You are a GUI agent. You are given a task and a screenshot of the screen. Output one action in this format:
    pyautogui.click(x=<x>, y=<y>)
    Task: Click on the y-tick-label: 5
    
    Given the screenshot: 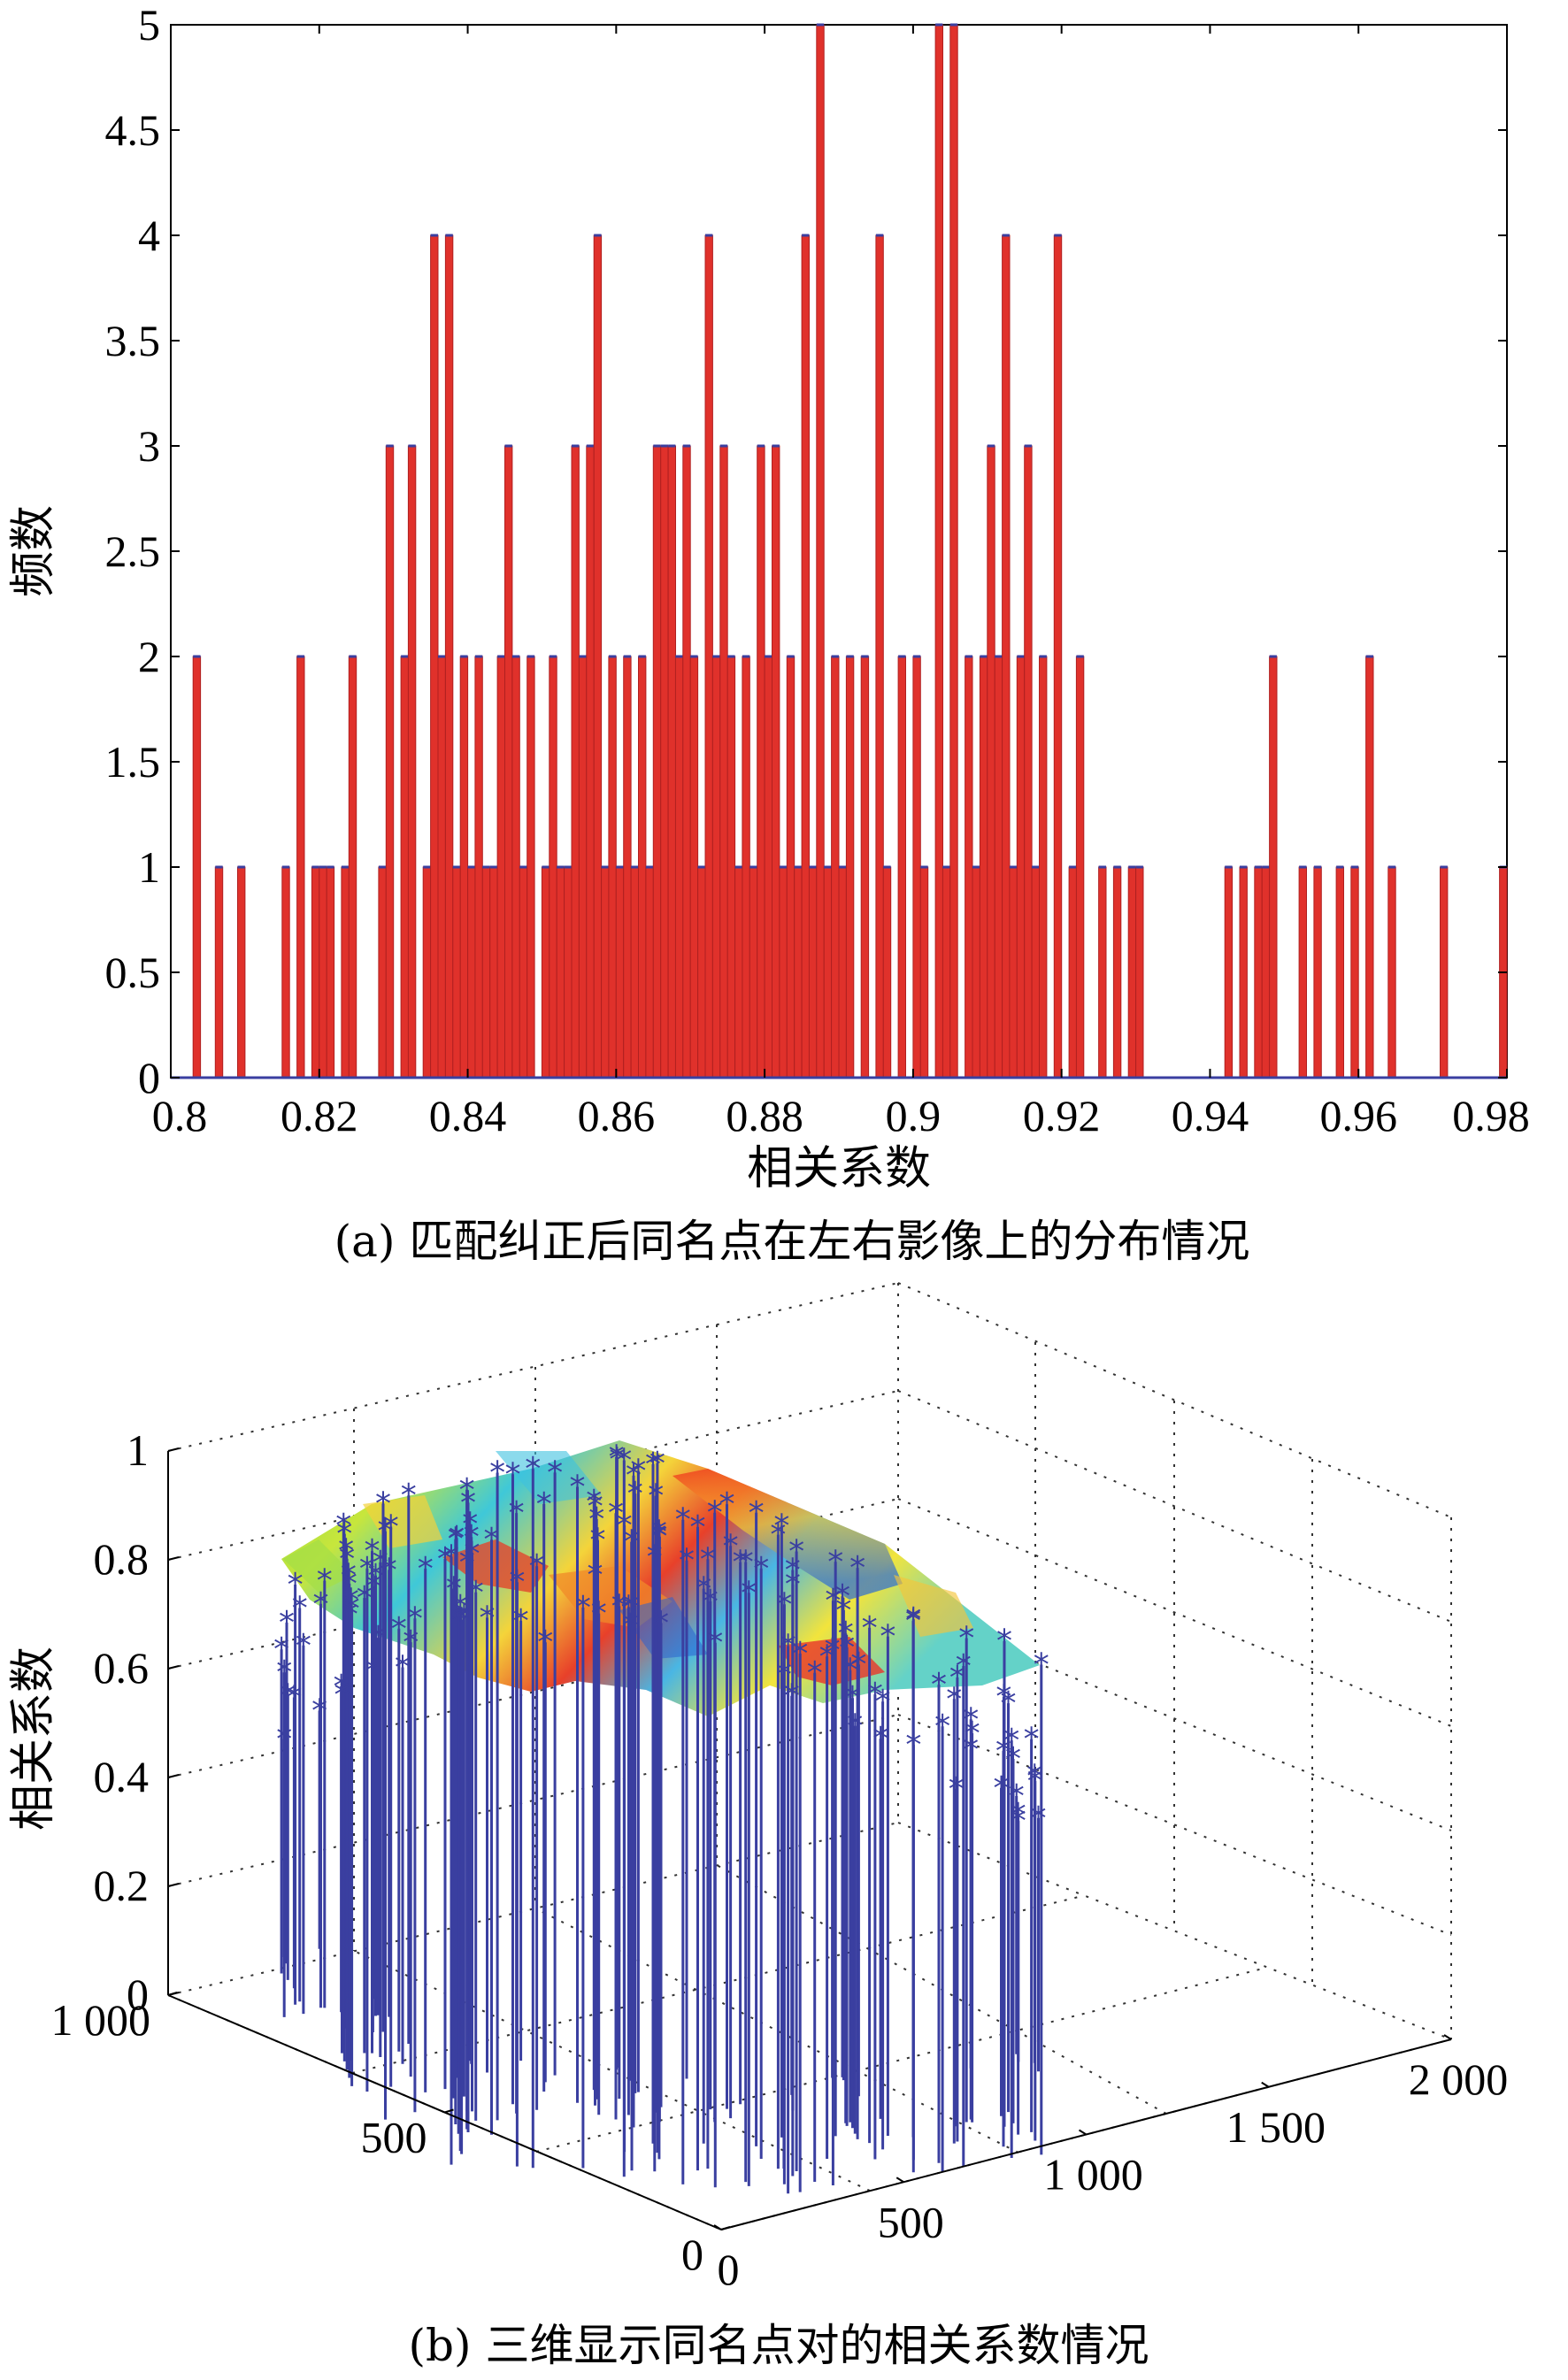 What is the action you would take?
    pyautogui.click(x=149, y=25)
    